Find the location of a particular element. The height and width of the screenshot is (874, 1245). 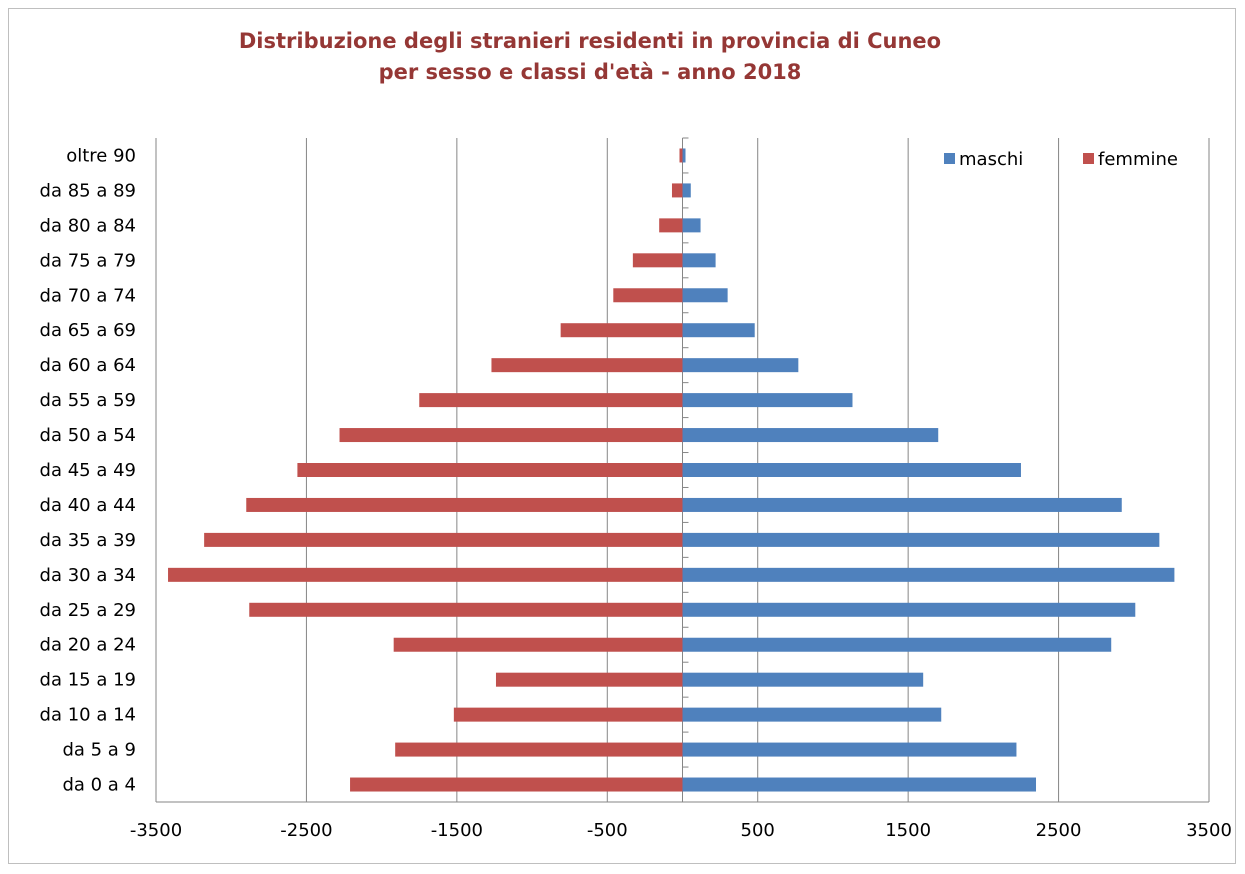

x-tick-label: 500 is located at coordinates (758, 830).